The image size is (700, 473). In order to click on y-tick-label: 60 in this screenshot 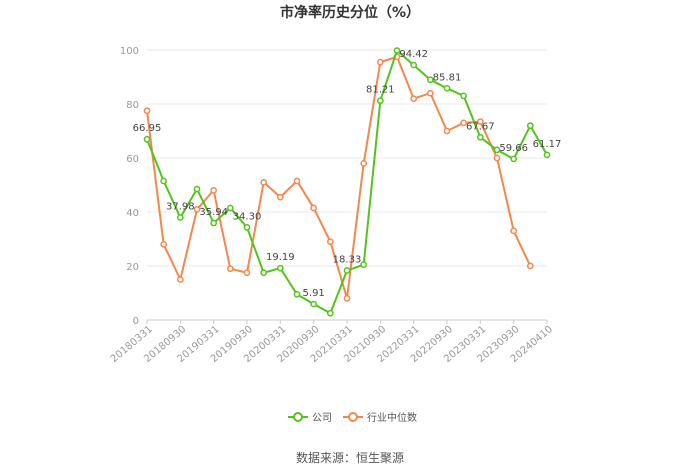, I will do `click(132, 159)`.